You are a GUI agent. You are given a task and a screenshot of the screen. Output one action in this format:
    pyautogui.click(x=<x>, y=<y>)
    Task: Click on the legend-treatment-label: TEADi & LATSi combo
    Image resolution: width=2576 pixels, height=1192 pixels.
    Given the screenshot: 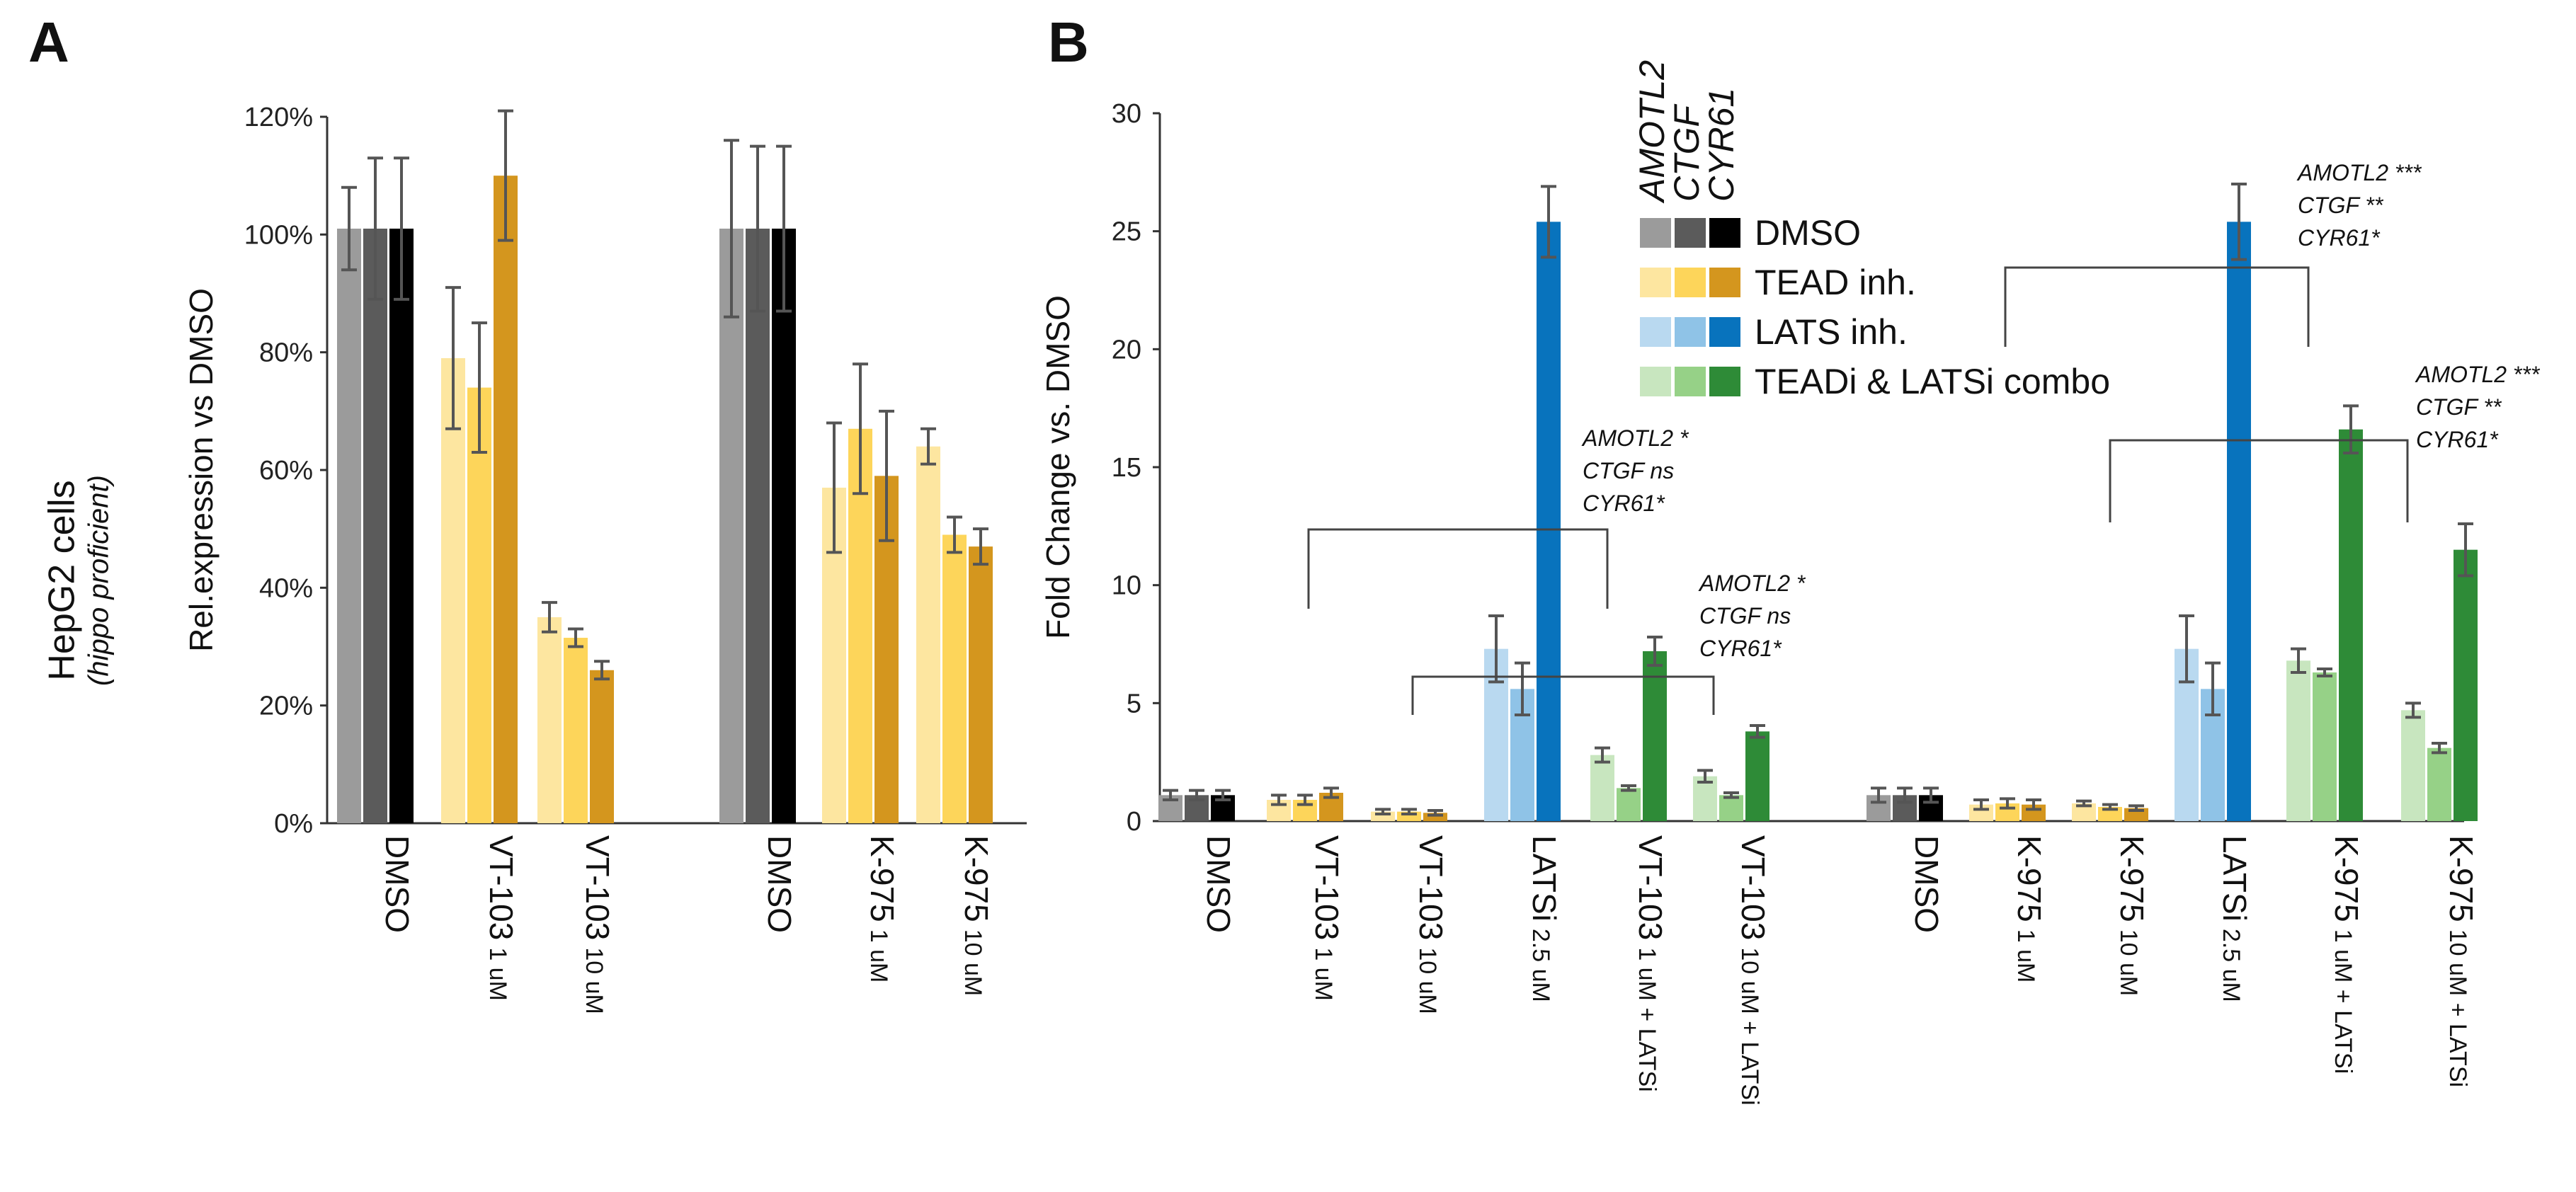 What is the action you would take?
    pyautogui.click(x=1932, y=381)
    